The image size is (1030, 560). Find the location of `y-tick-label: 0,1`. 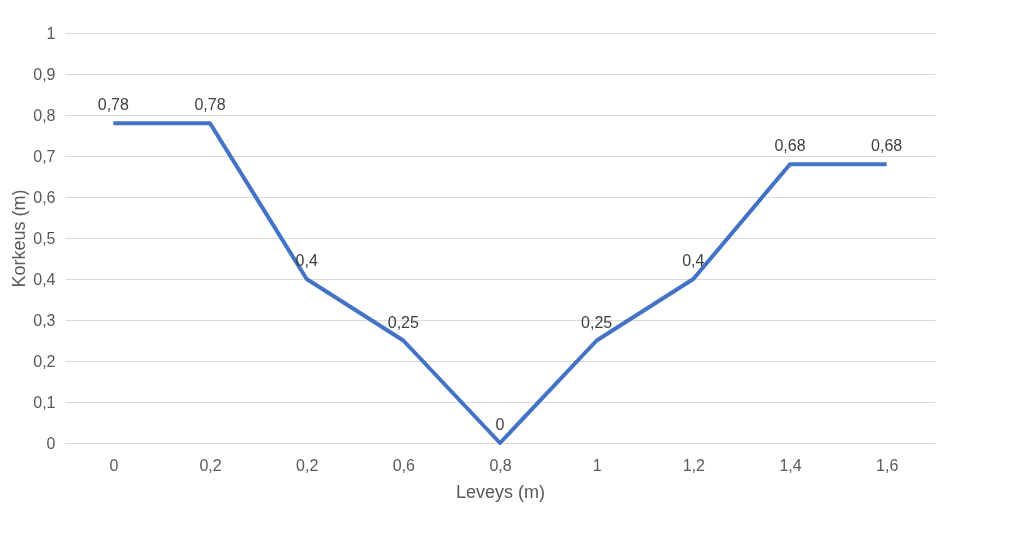

y-tick-label: 0,1 is located at coordinates (44, 402).